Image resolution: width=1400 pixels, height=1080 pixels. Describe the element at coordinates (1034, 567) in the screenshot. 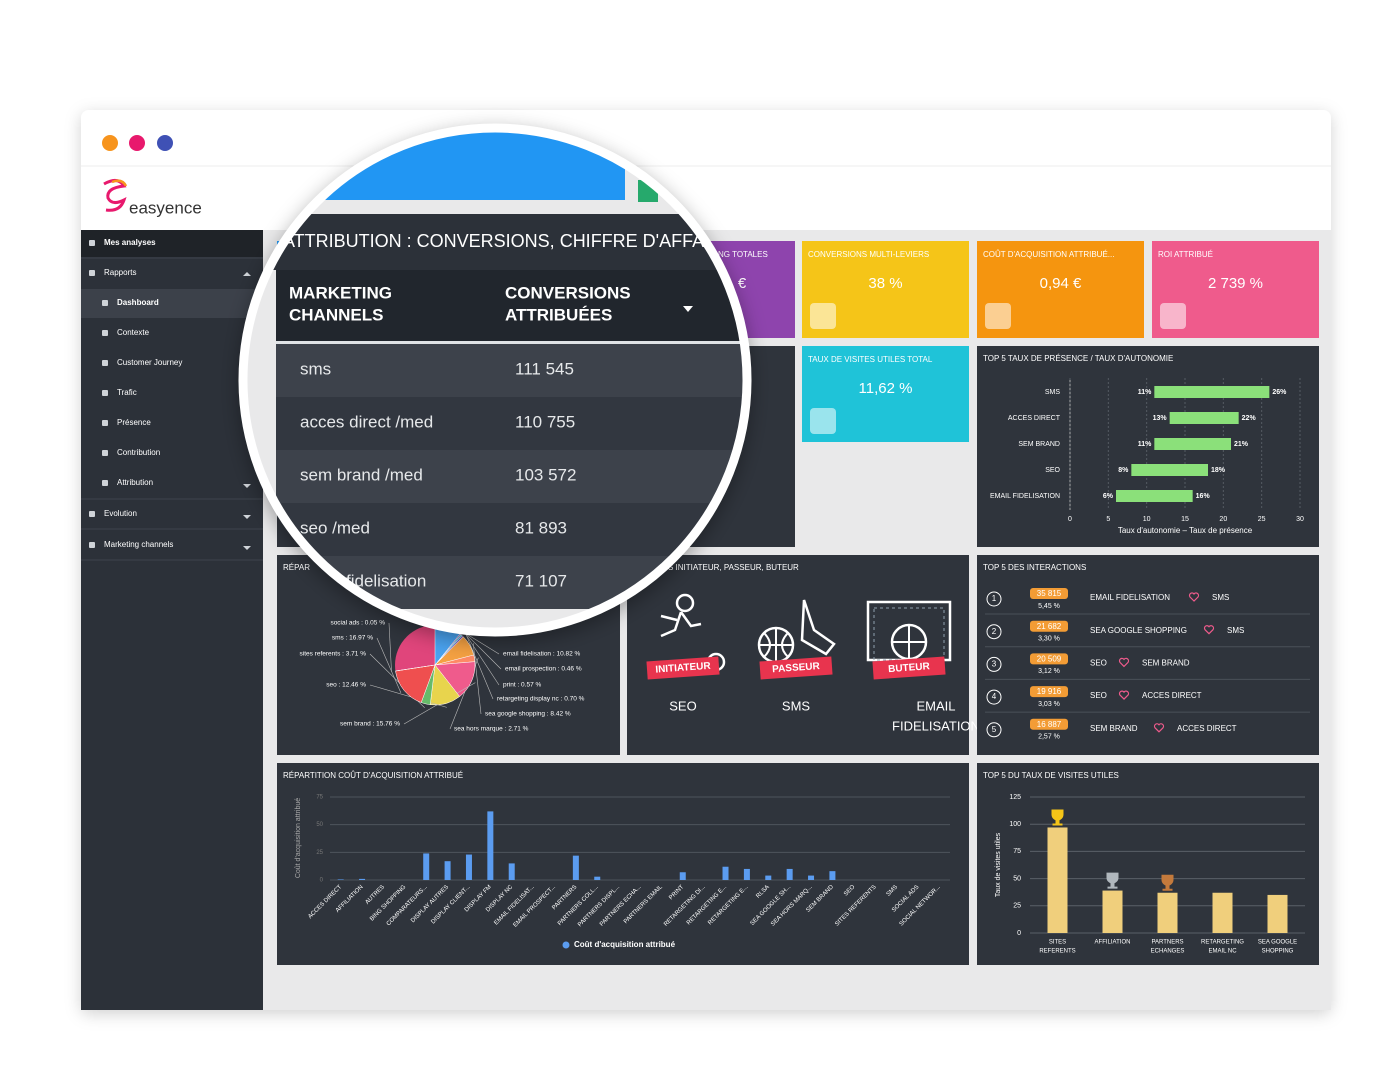

I see `panel-title: TOP 5 DES INTERACTIONS` at that location.